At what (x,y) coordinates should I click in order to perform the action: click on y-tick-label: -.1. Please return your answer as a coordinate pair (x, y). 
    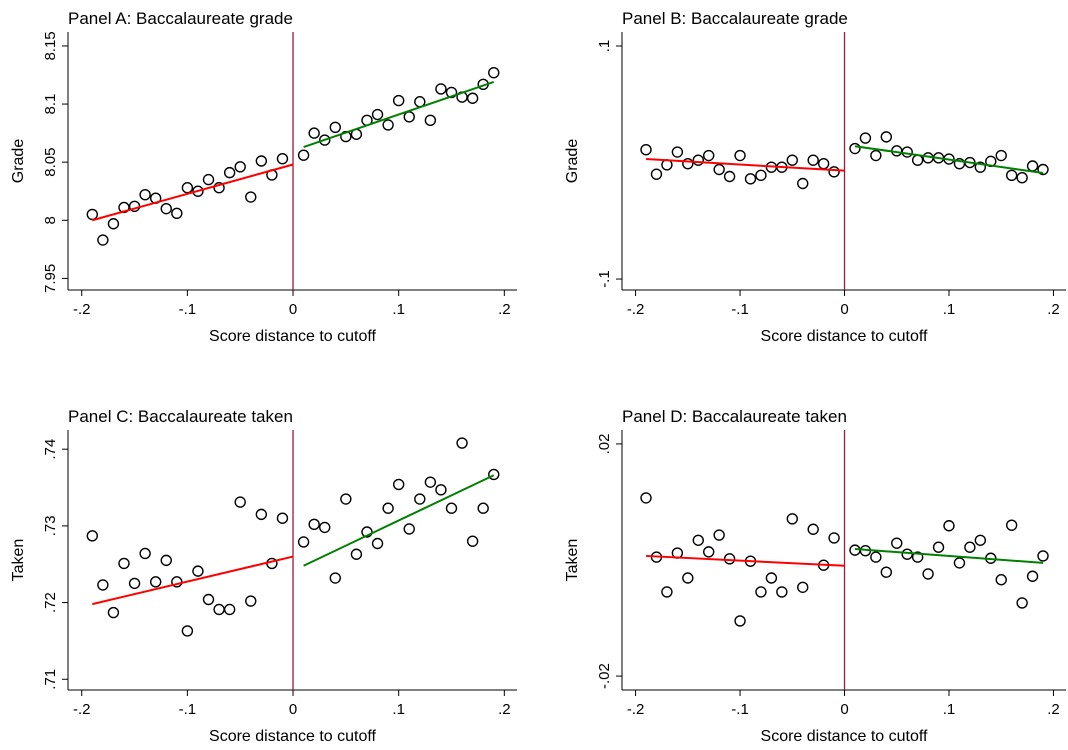
    Looking at the image, I should click on (604, 279).